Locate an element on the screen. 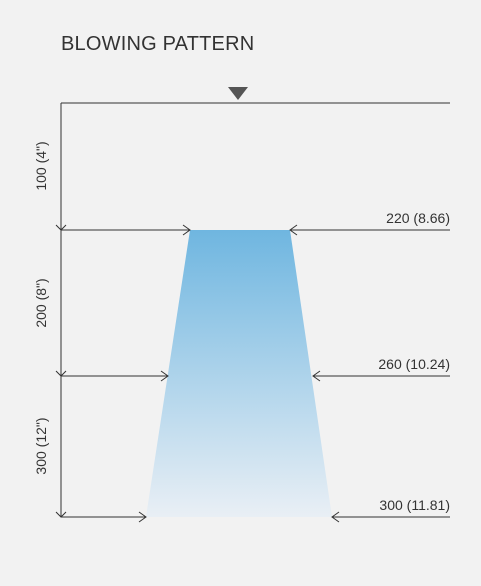 The height and width of the screenshot is (586, 481). level-3-right-arrowhead is located at coordinates (335, 517).